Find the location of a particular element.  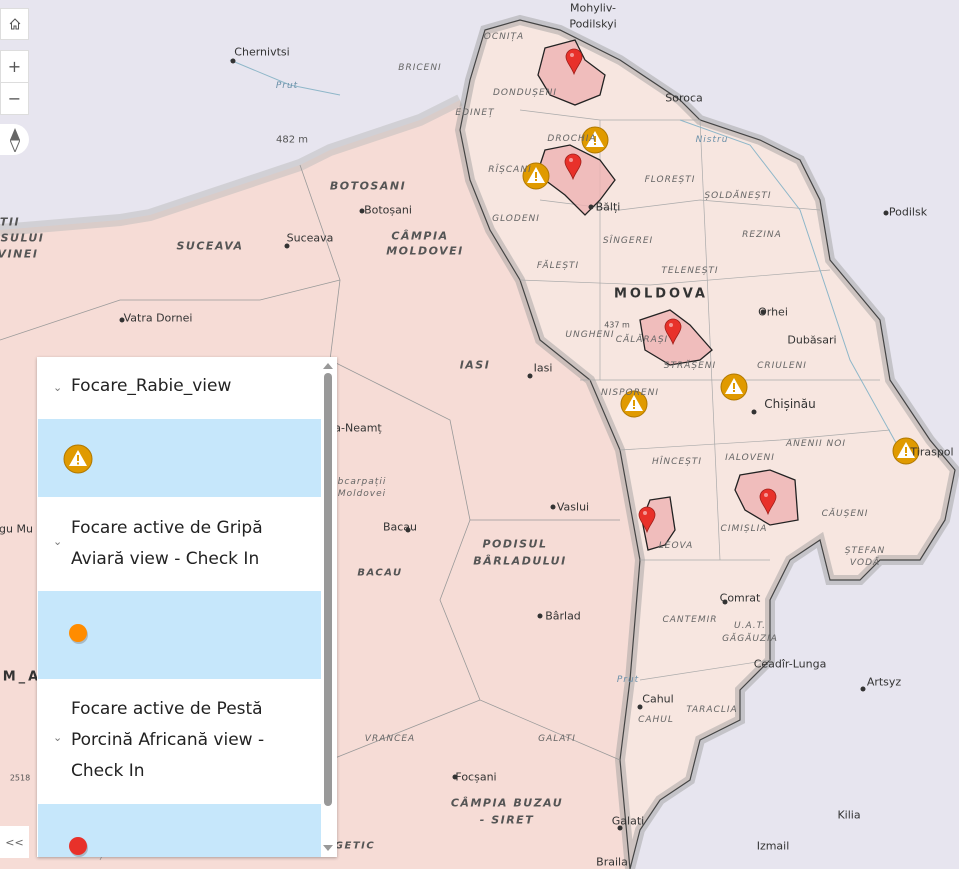

home-icon is located at coordinates (14, 24).